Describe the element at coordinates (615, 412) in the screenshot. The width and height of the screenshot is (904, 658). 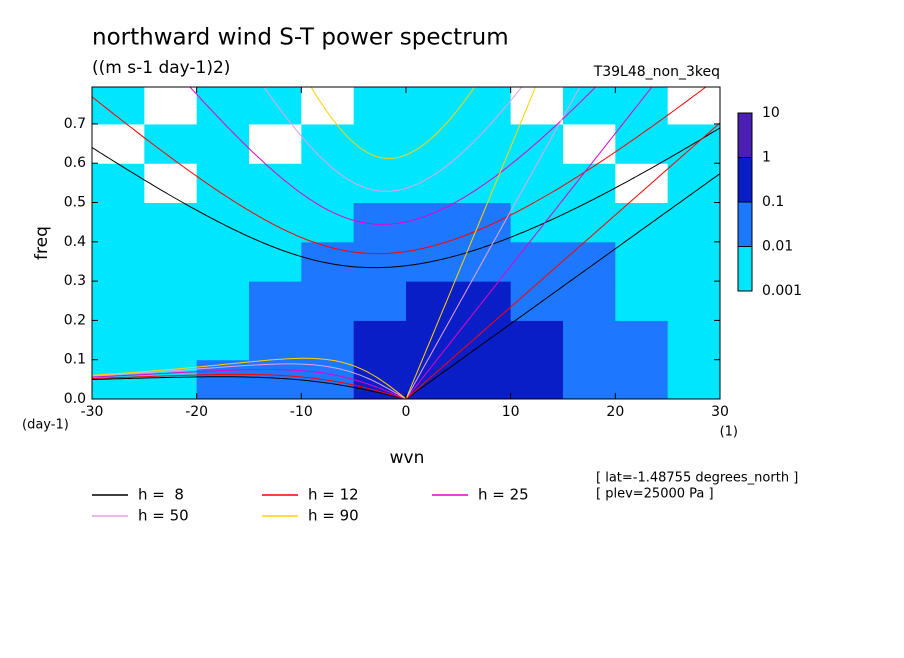
I see `x-tick-label: 20` at that location.